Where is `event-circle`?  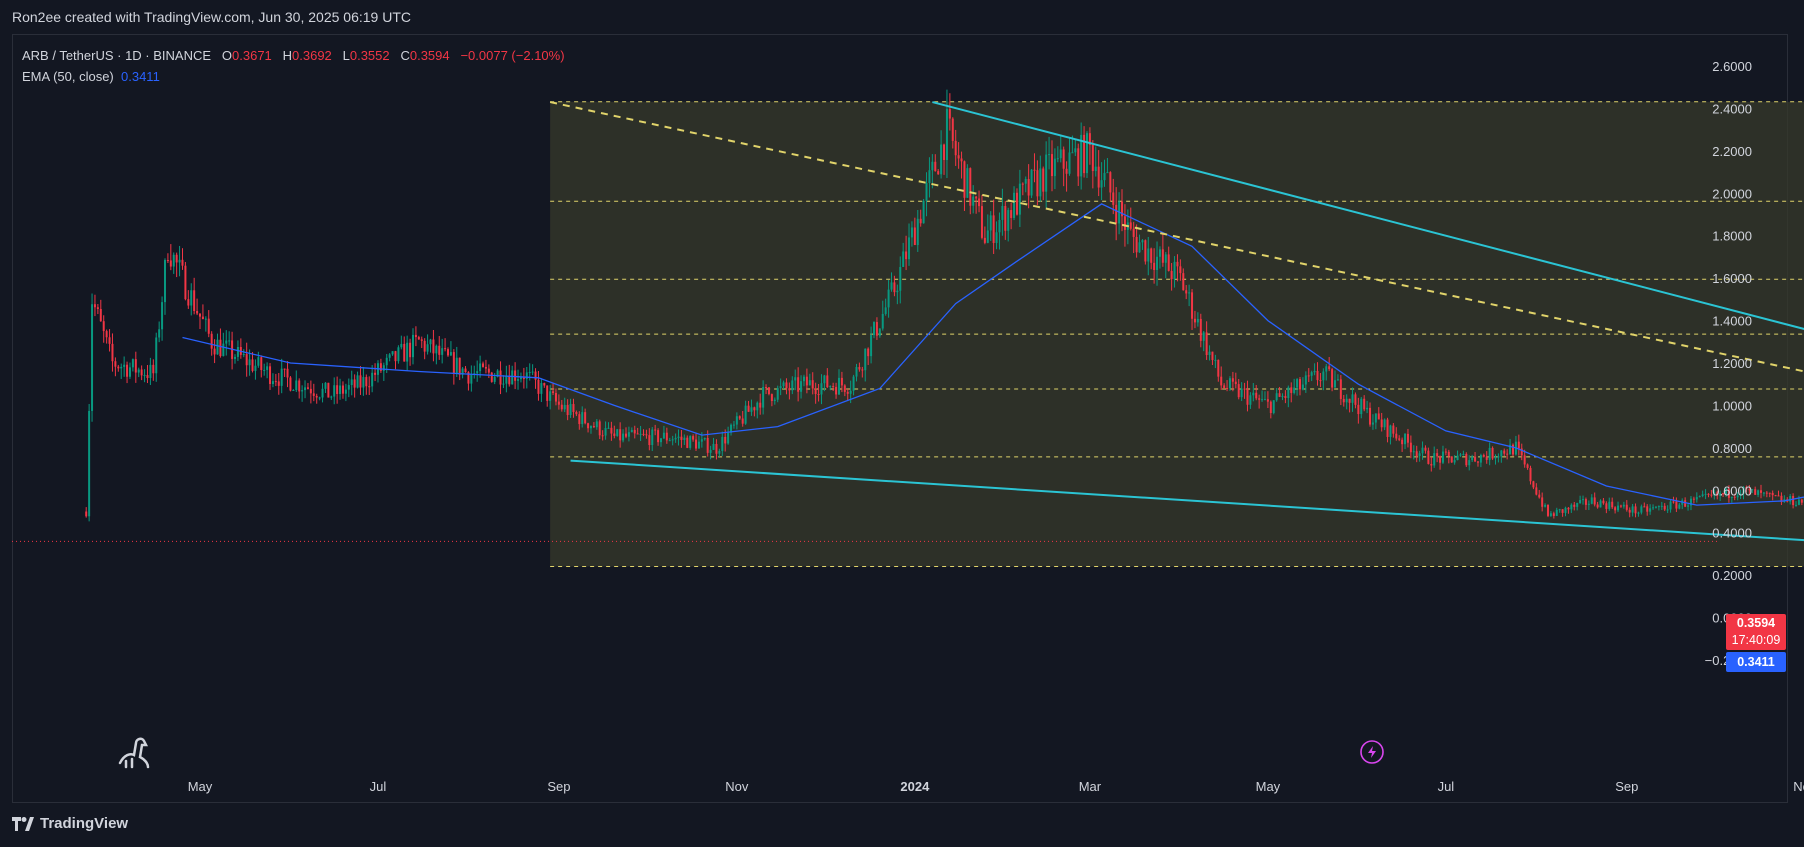 event-circle is located at coordinates (1372, 752).